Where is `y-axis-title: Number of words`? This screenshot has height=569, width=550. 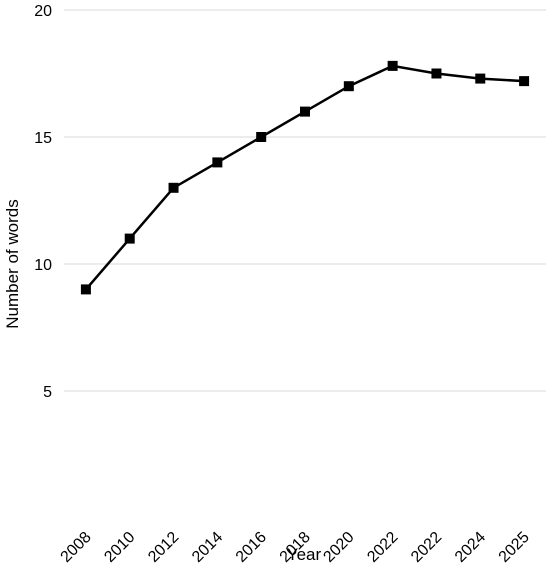 y-axis-title: Number of words is located at coordinates (12, 263).